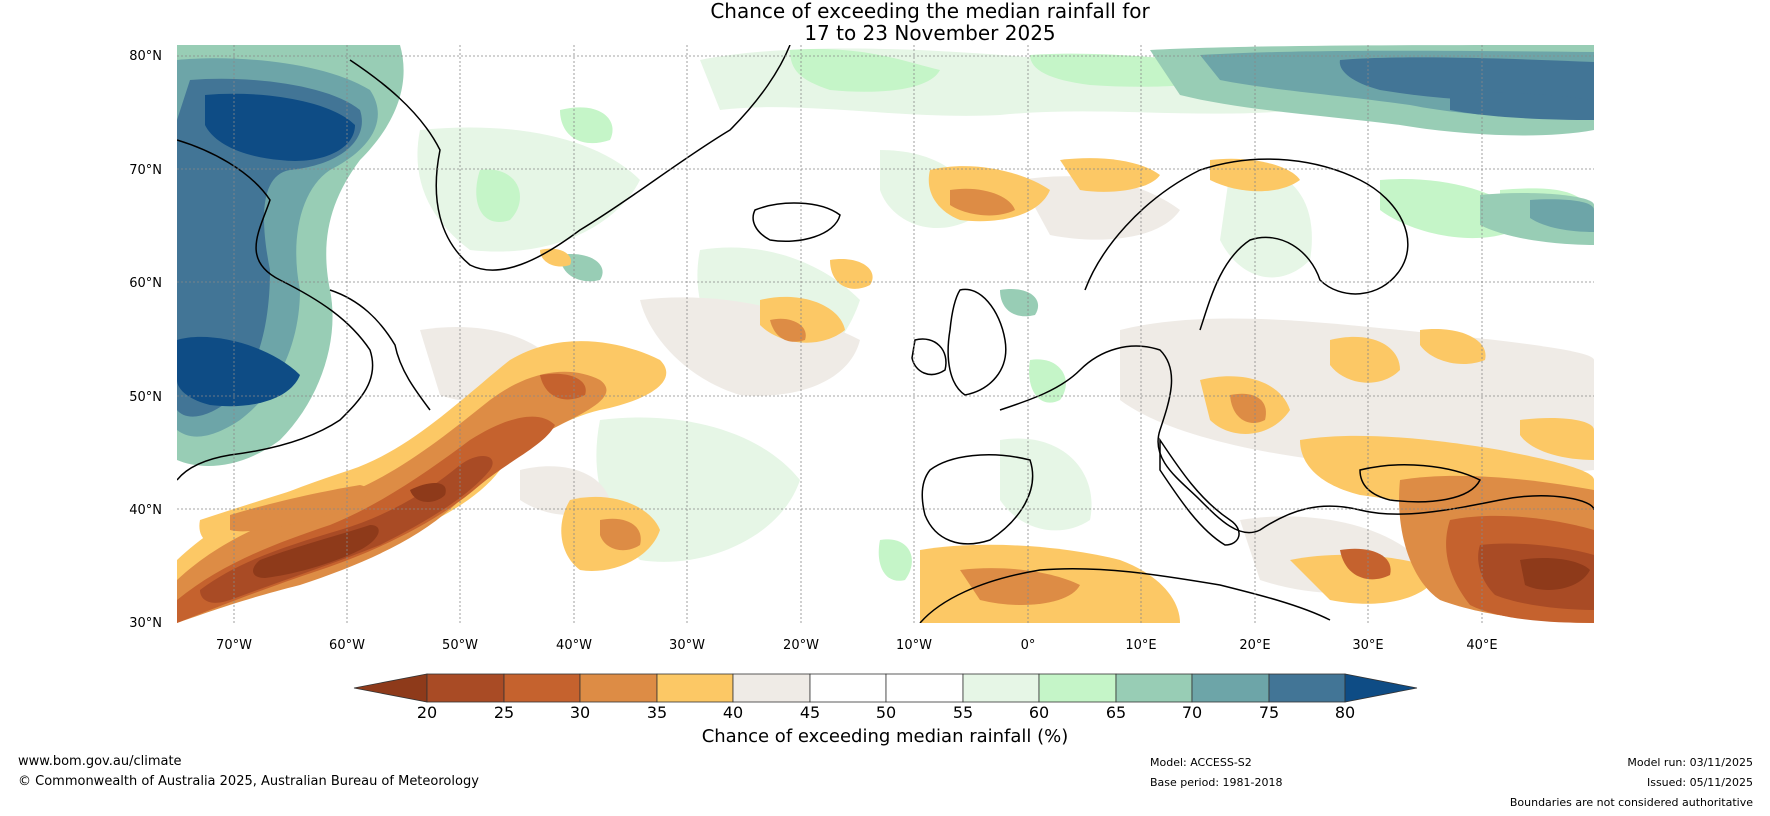  What do you see at coordinates (427, 712) in the screenshot?
I see `colorbar-tick-20: 20` at bounding box center [427, 712].